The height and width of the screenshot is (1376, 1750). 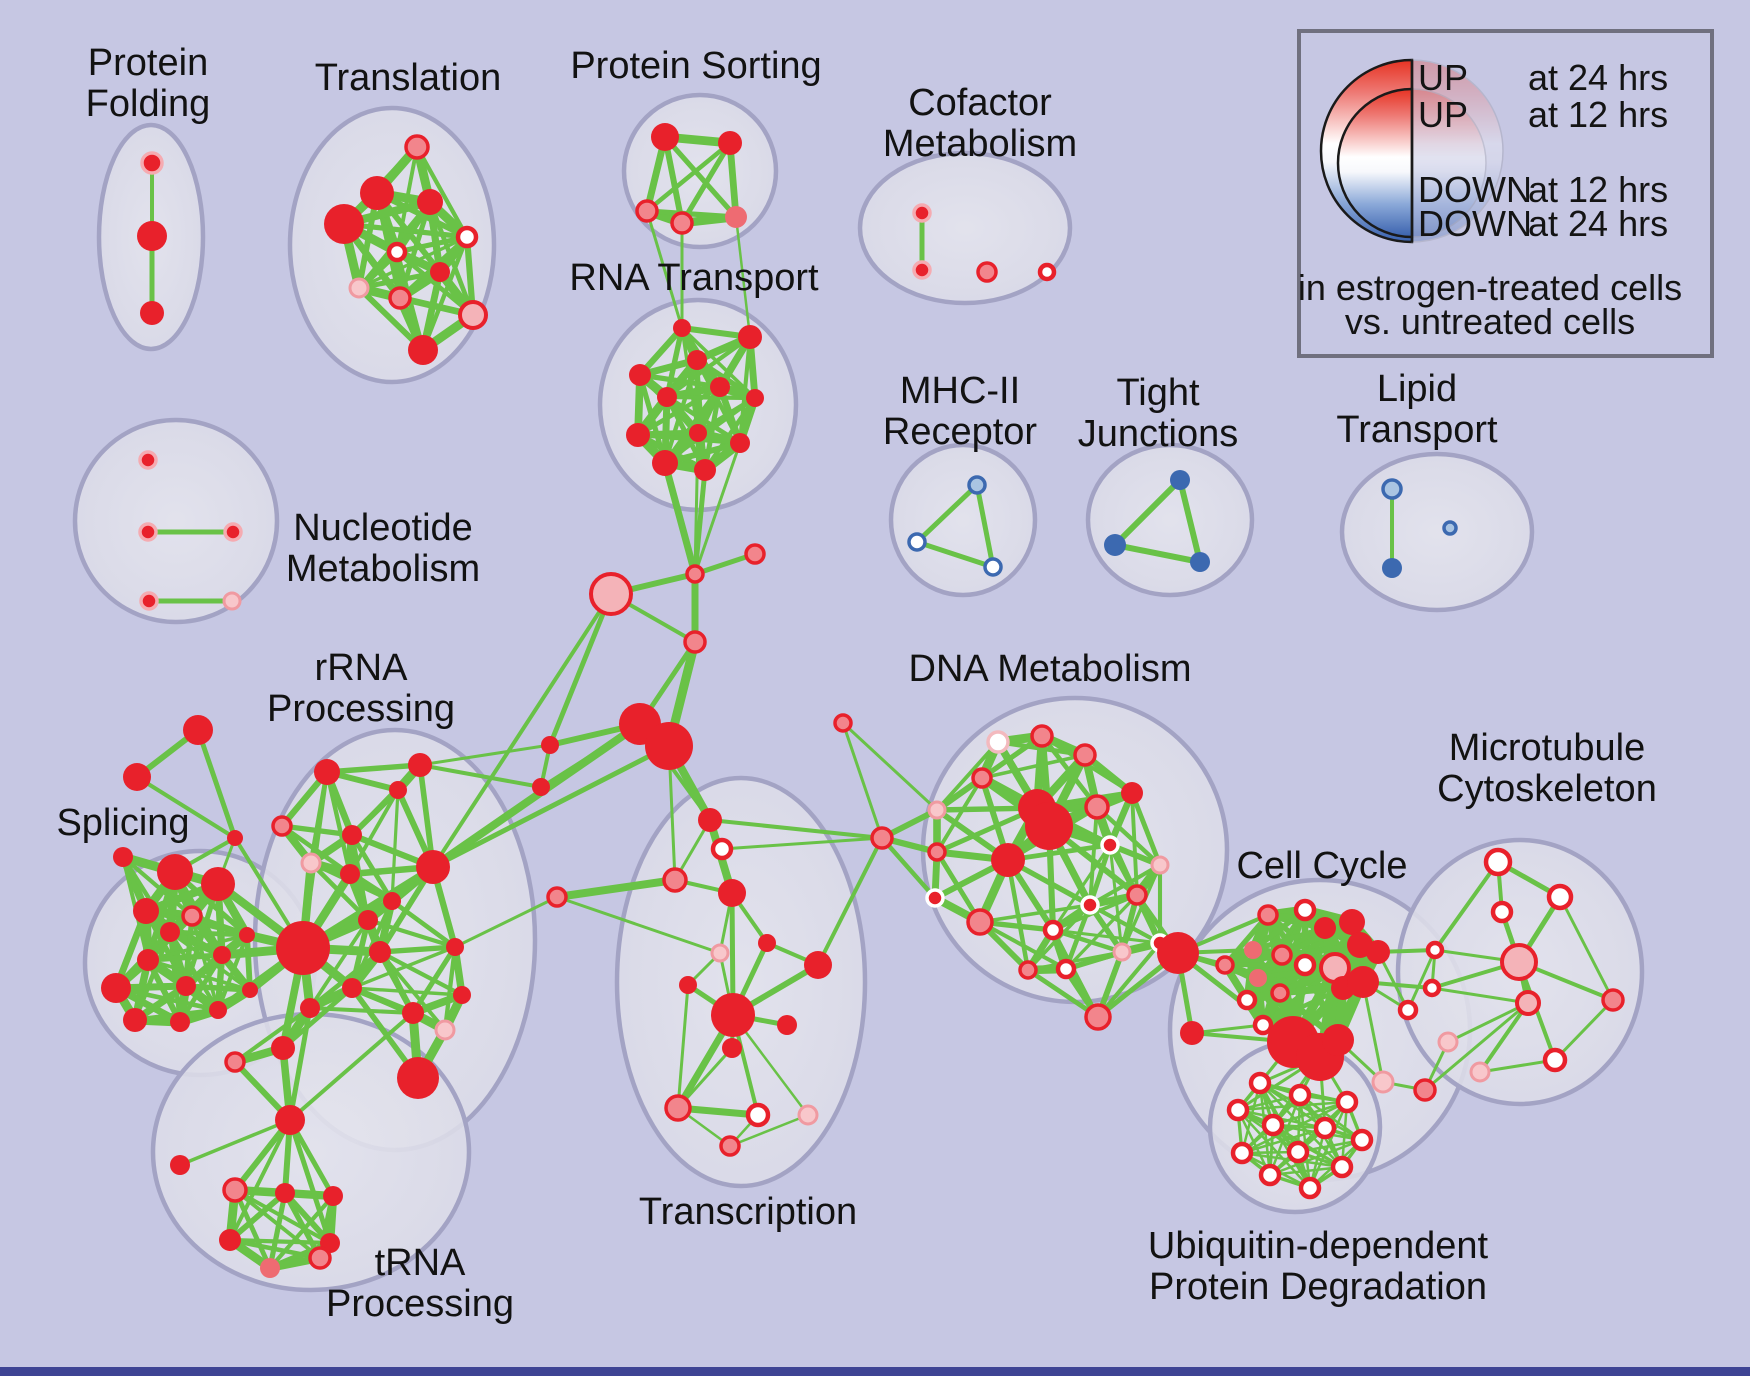 I want to click on legend-time-up12: at 12 hrs, so click(x=1598, y=114).